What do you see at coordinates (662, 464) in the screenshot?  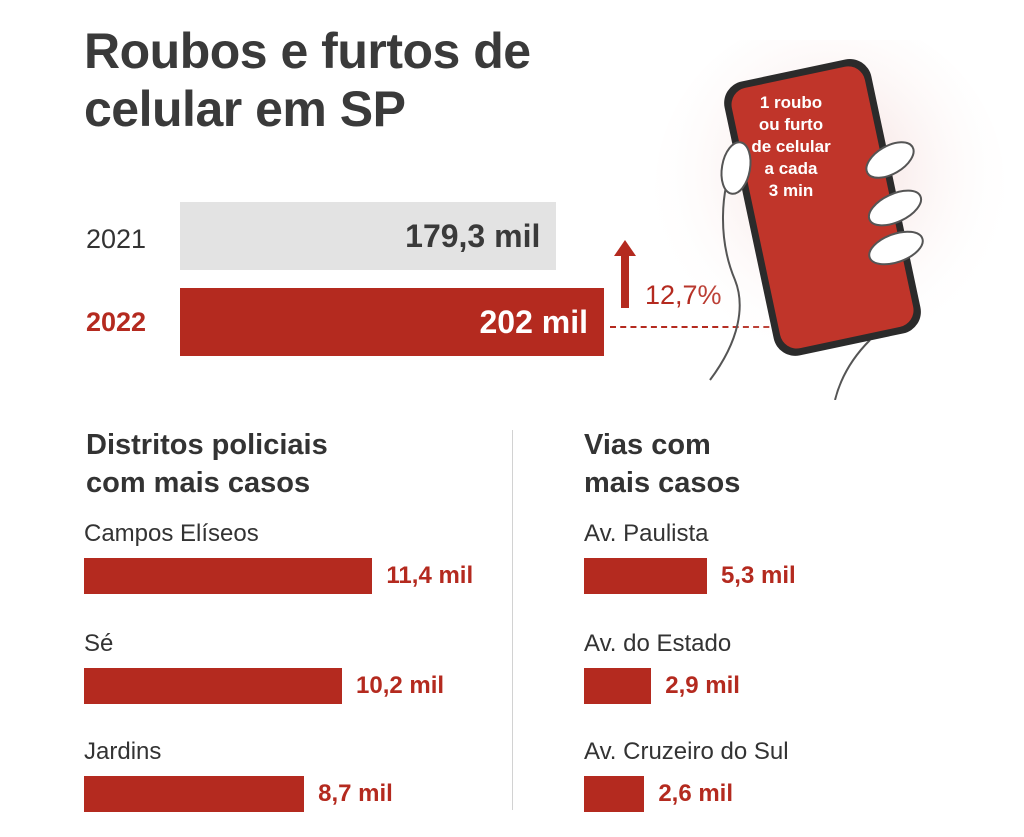 I see `streets-section-title: Vias com mais casos` at bounding box center [662, 464].